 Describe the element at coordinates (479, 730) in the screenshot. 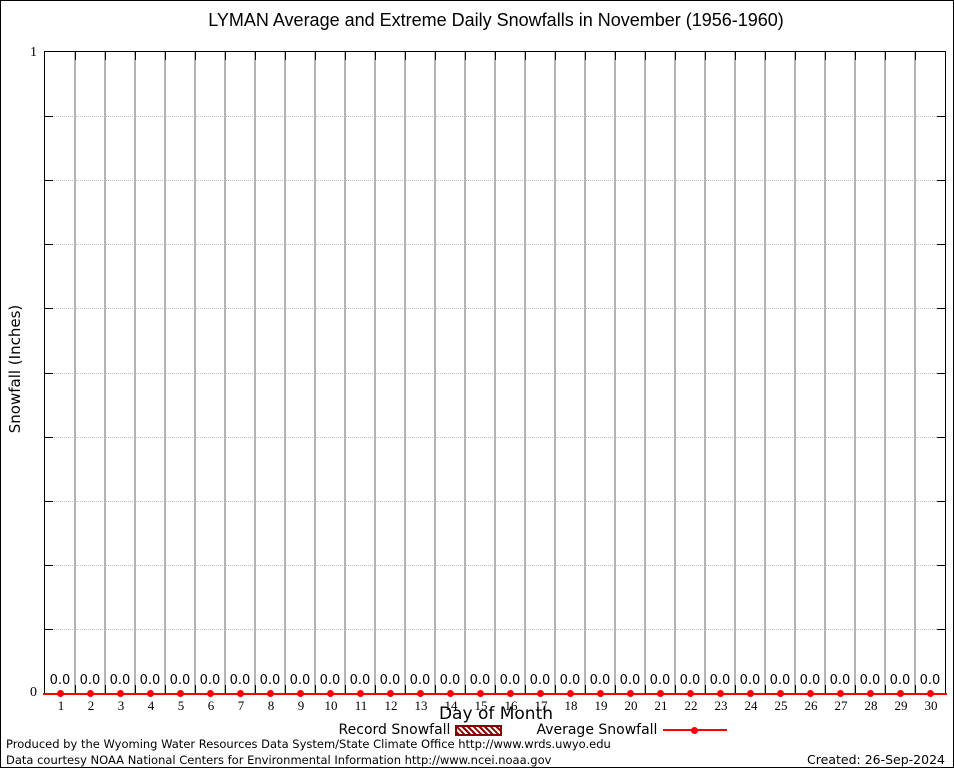

I see `record-snowfall-hatched-swatch-icon` at that location.